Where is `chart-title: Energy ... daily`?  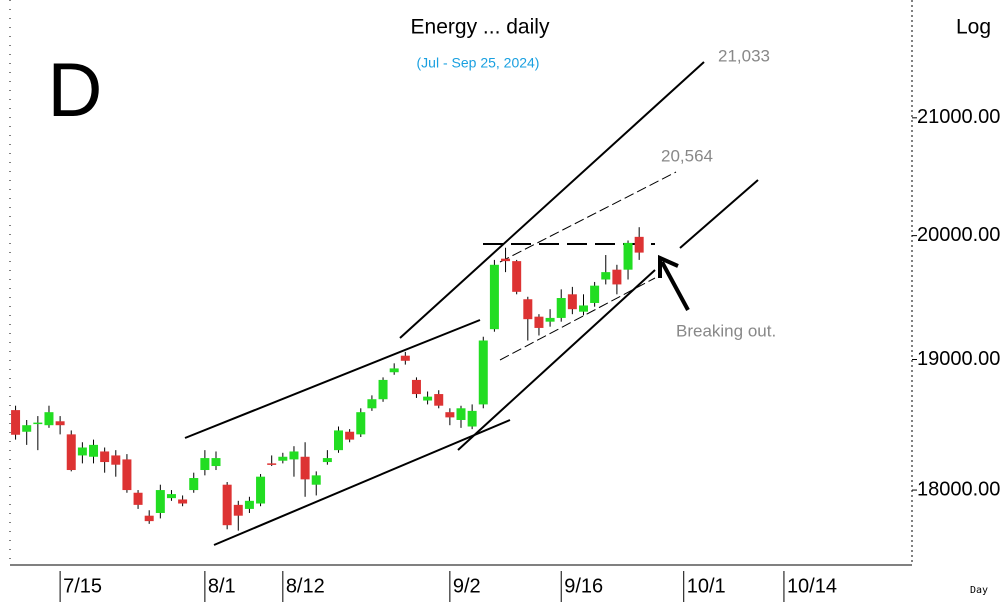 chart-title: Energy ... daily is located at coordinates (480, 27).